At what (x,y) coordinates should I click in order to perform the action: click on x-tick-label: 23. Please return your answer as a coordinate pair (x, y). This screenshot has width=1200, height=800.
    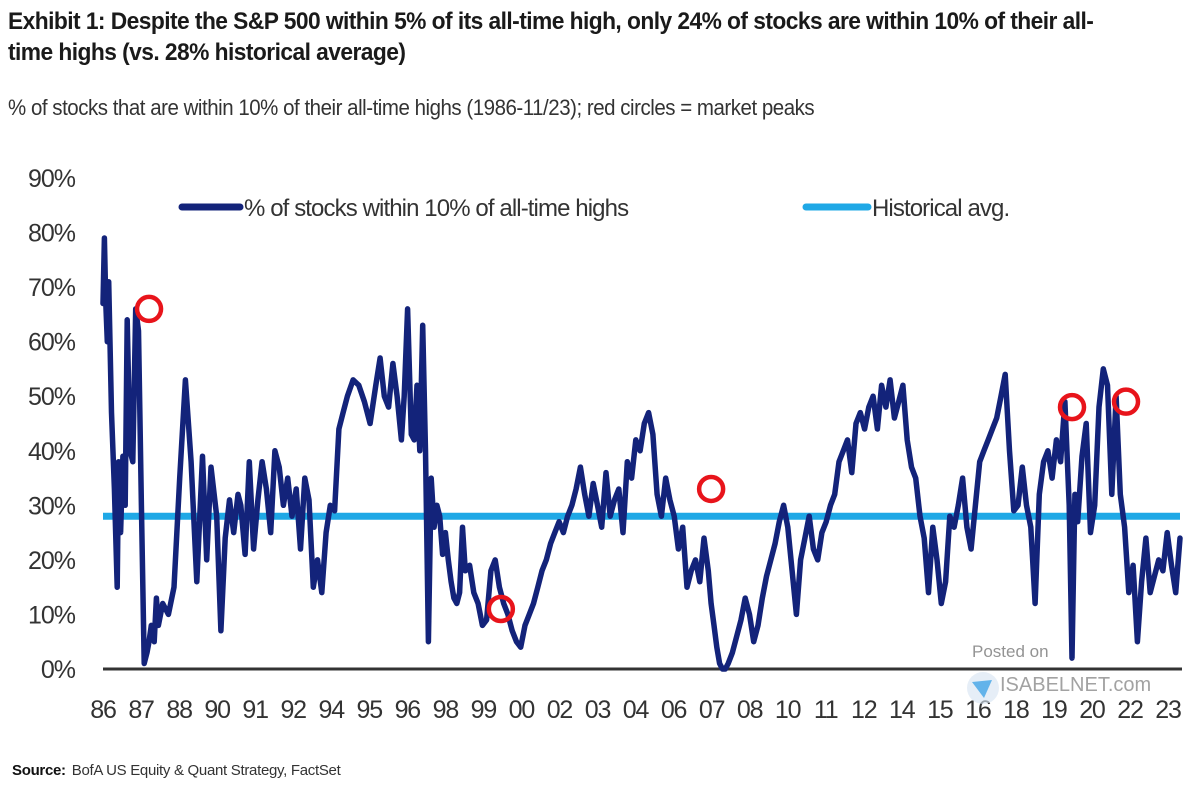
    Looking at the image, I should click on (1168, 710).